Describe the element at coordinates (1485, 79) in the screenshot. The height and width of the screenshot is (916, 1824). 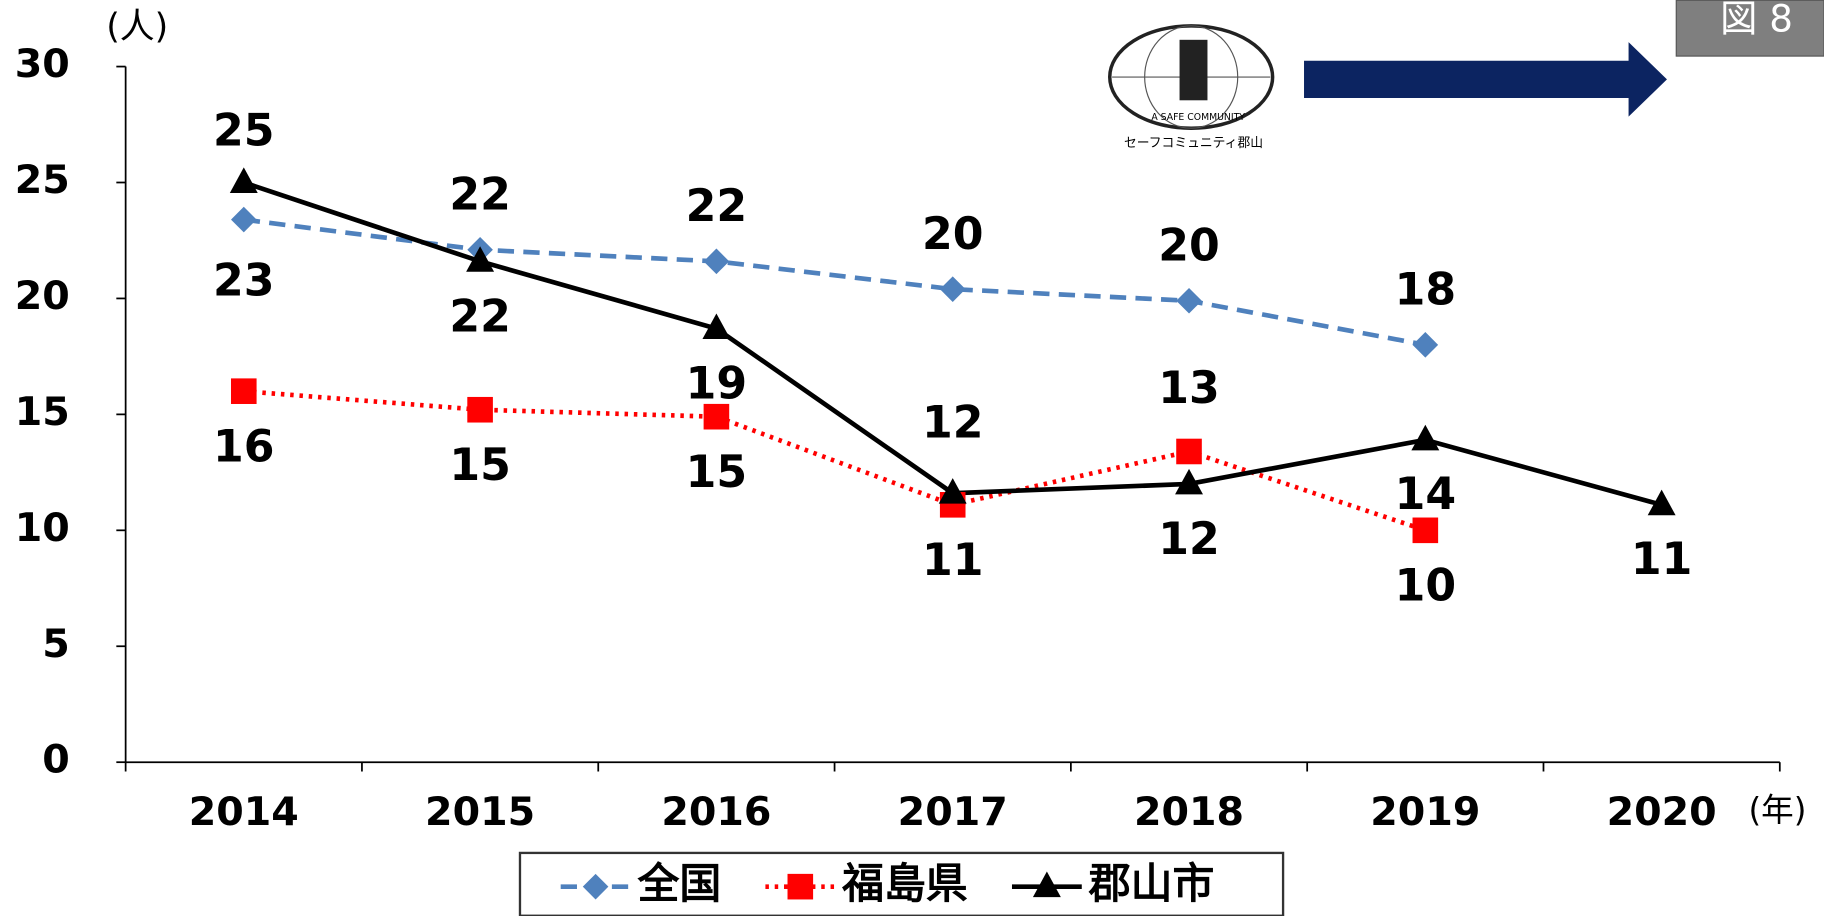
I see `arrow` at that location.